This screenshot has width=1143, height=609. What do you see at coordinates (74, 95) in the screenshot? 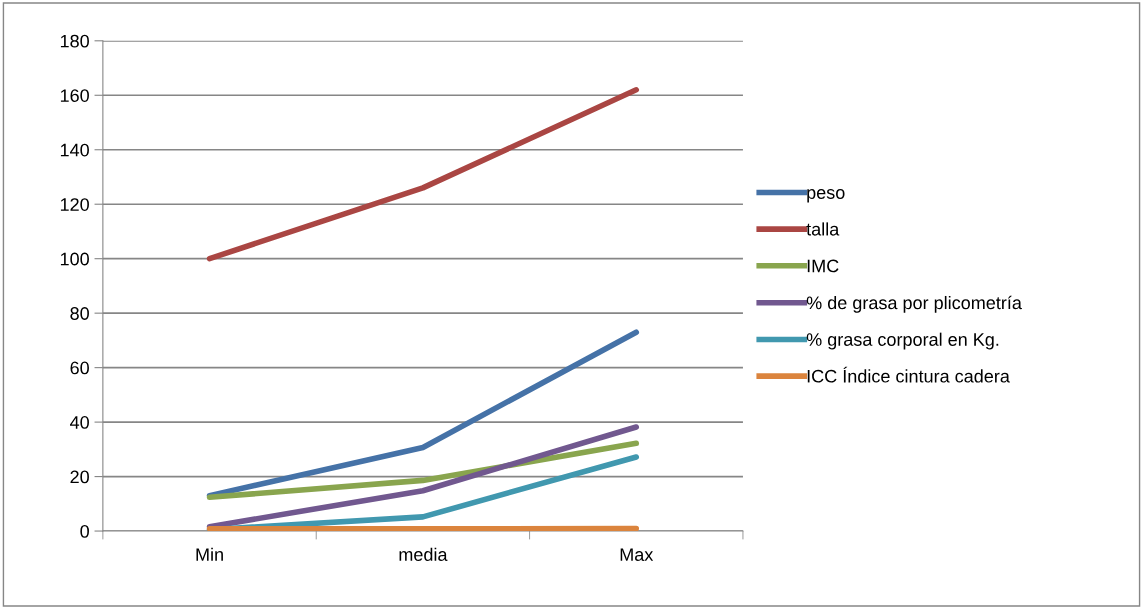
I see `y-tick-label: 160` at bounding box center [74, 95].